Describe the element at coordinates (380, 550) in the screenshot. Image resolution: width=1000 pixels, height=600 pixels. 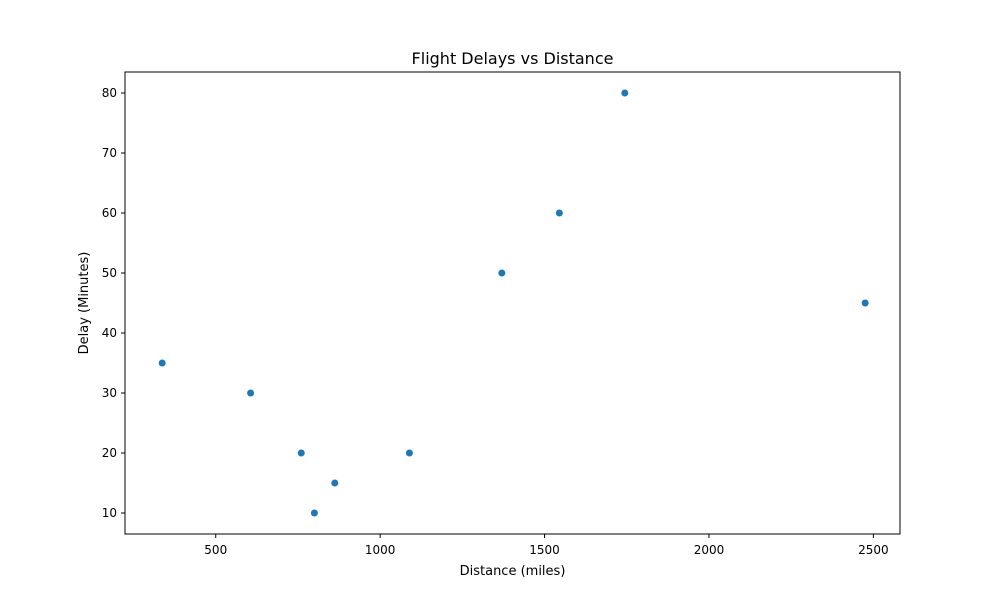
I see `x-tick-label: 1000` at that location.